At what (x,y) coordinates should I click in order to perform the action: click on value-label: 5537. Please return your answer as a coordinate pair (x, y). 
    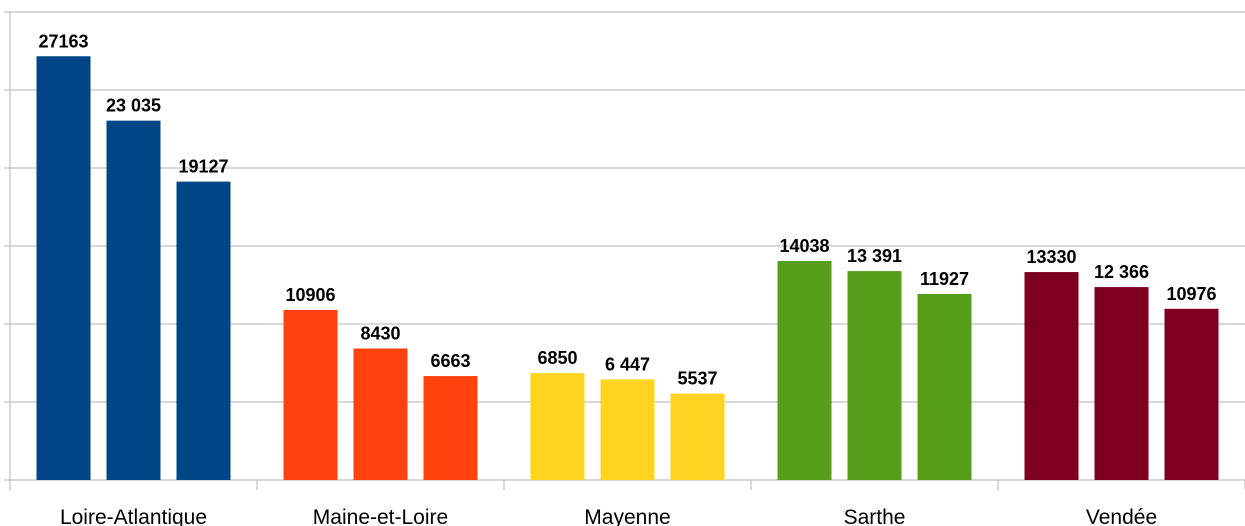
    Looking at the image, I should click on (697, 379).